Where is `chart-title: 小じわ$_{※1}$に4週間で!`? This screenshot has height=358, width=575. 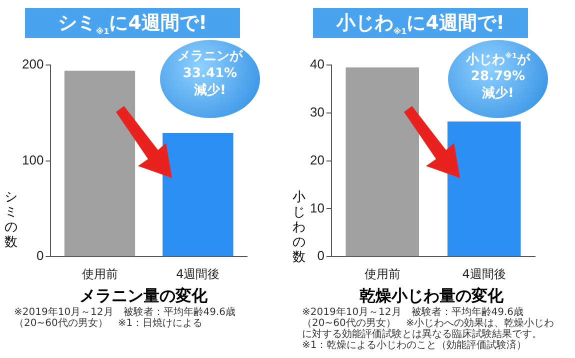 chart-title: 小じわ$_{※1}$に4週間で! is located at coordinates (420, 23).